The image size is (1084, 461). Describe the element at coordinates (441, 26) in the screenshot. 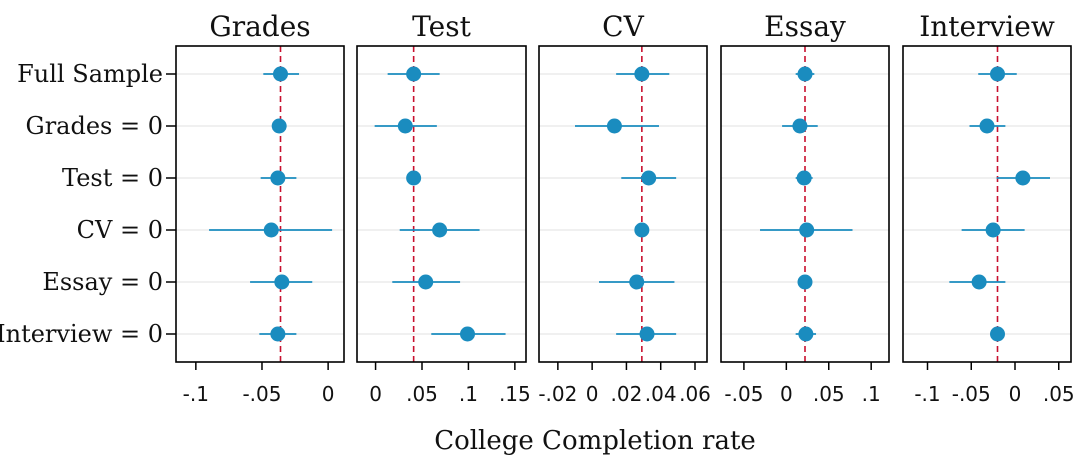

I see `panel-title: Test` at that location.